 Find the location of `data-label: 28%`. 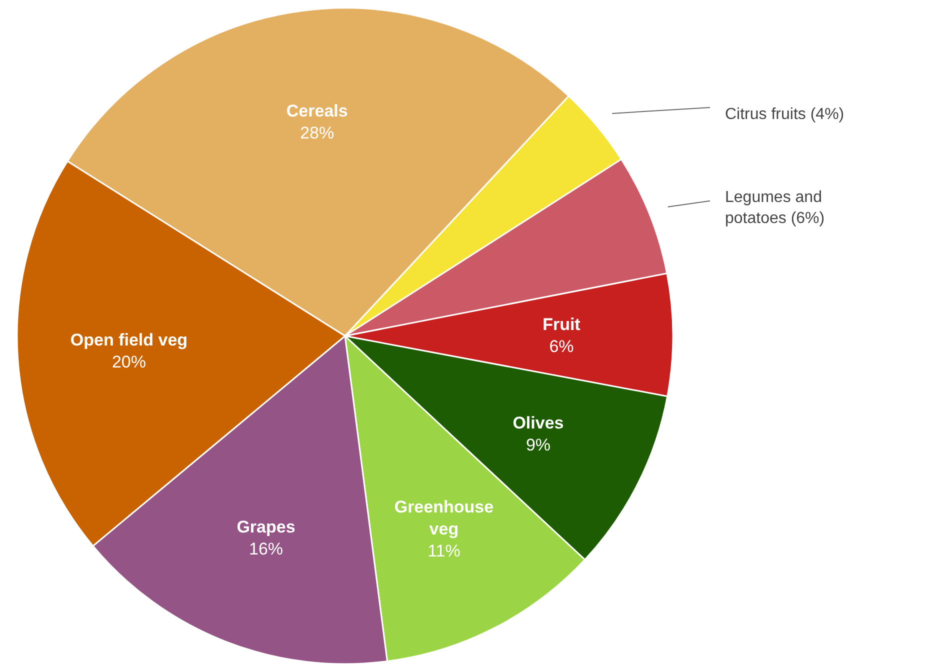

data-label: 28% is located at coordinates (317, 132).